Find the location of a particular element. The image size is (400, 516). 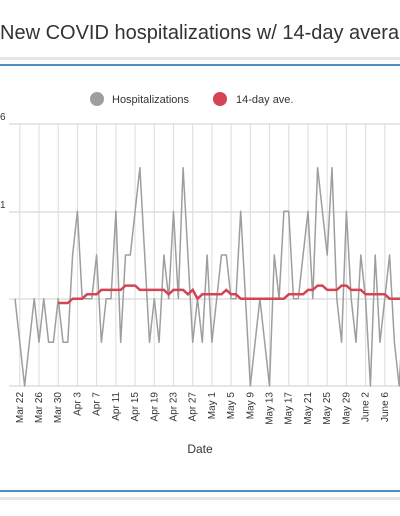

x-tick-label: Apr 11 is located at coordinates (116, 406).